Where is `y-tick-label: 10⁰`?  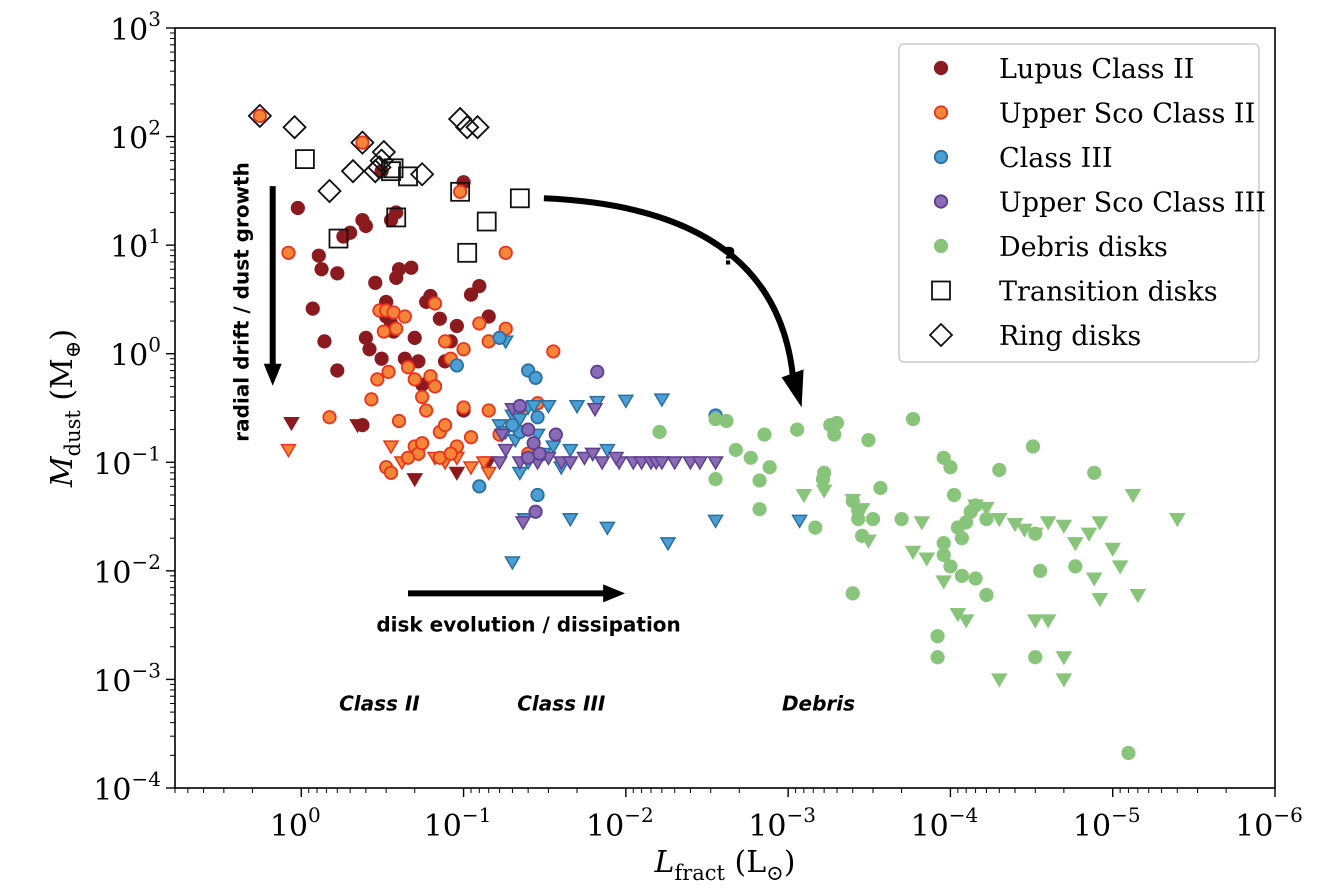
y-tick-label: 10⁰ is located at coordinates (135, 353).